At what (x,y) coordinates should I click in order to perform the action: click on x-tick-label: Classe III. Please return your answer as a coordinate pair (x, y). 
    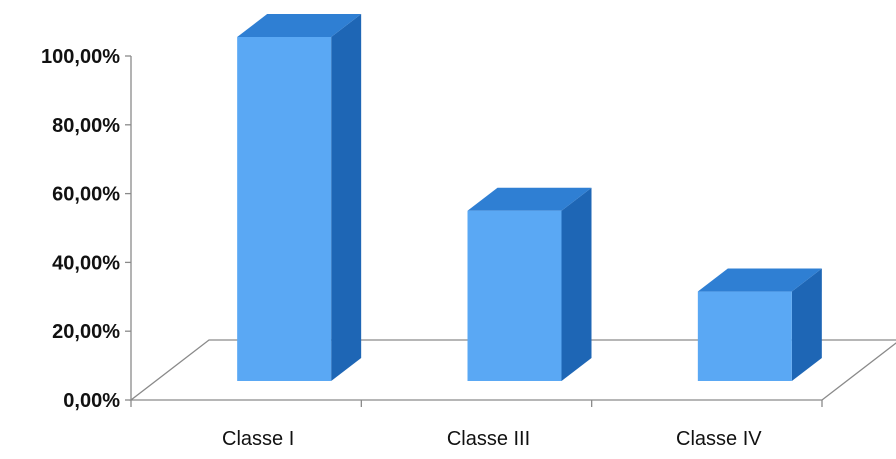
    Looking at the image, I should click on (488, 439).